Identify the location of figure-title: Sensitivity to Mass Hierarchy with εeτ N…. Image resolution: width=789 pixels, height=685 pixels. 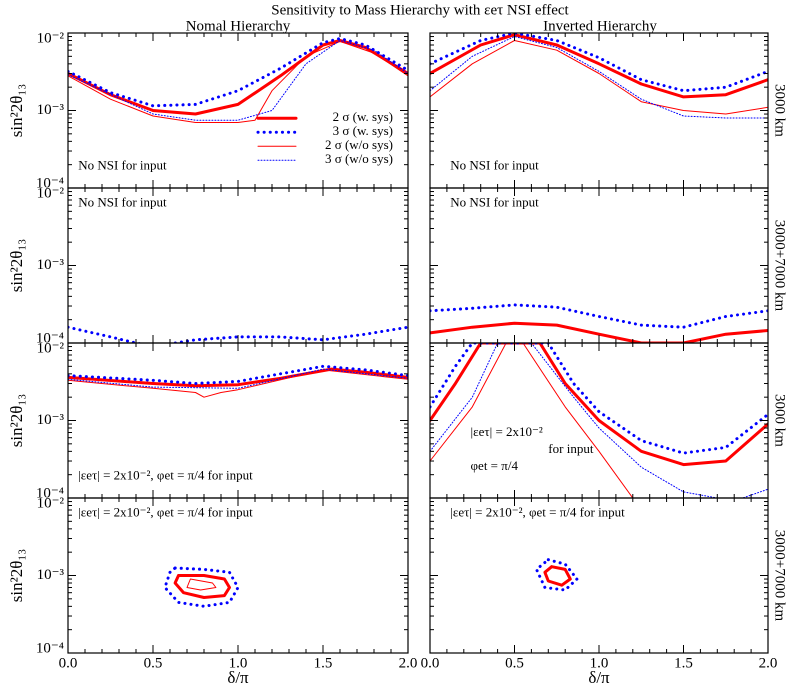
(420, 10).